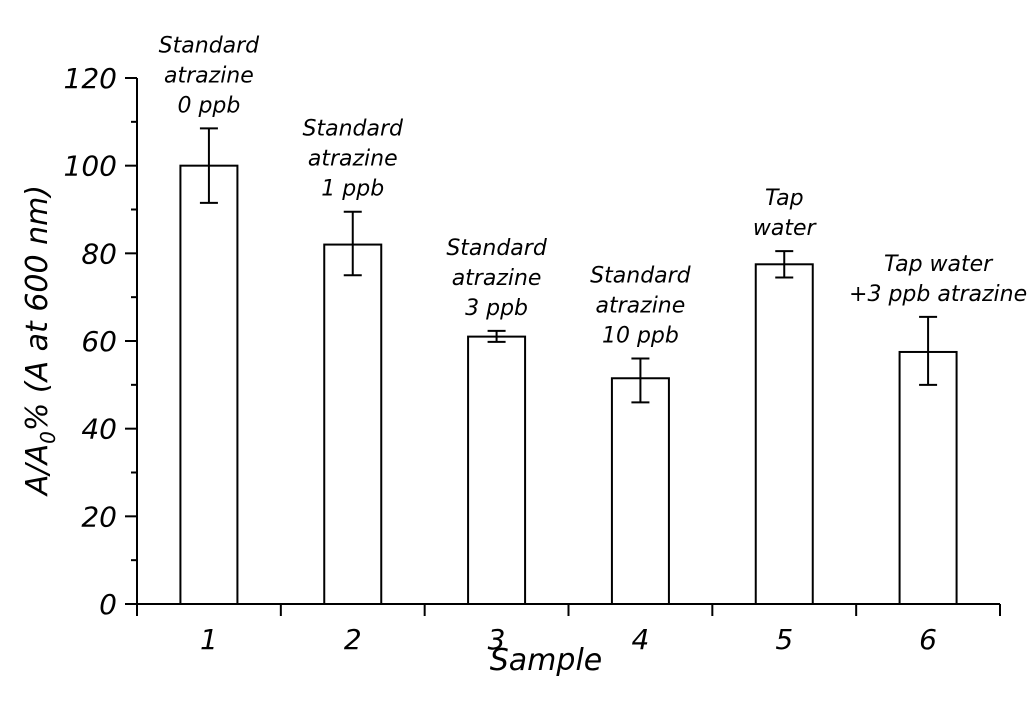 This screenshot has height=706, width=1036. What do you see at coordinates (496, 308) in the screenshot?
I see `annotation-line: 3 ppb` at bounding box center [496, 308].